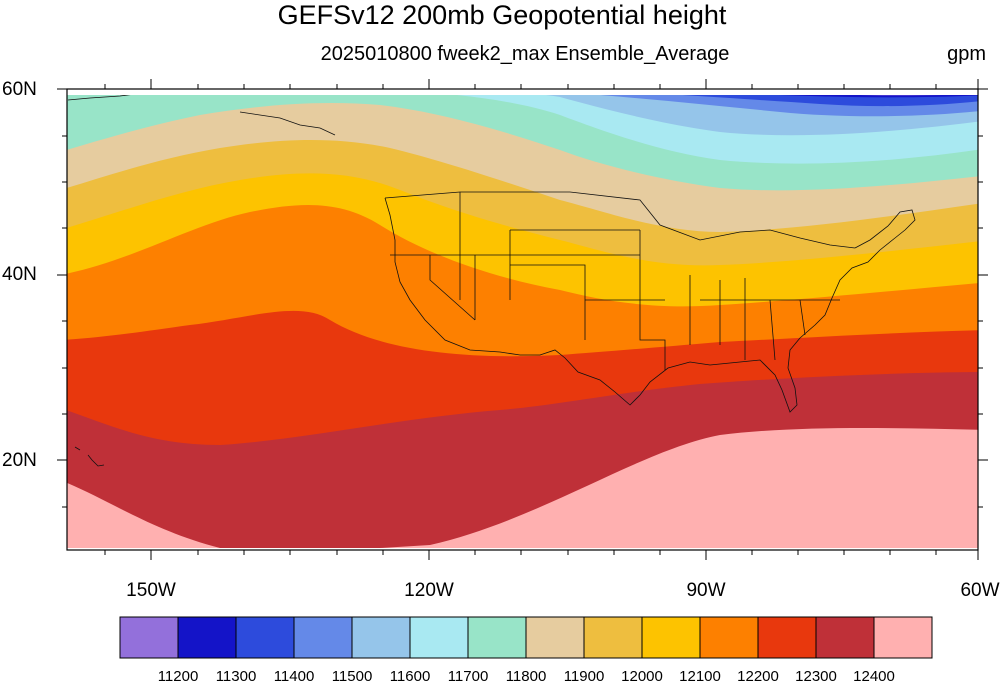  I want to click on colorbar-level-label: 11700, so click(468, 676).